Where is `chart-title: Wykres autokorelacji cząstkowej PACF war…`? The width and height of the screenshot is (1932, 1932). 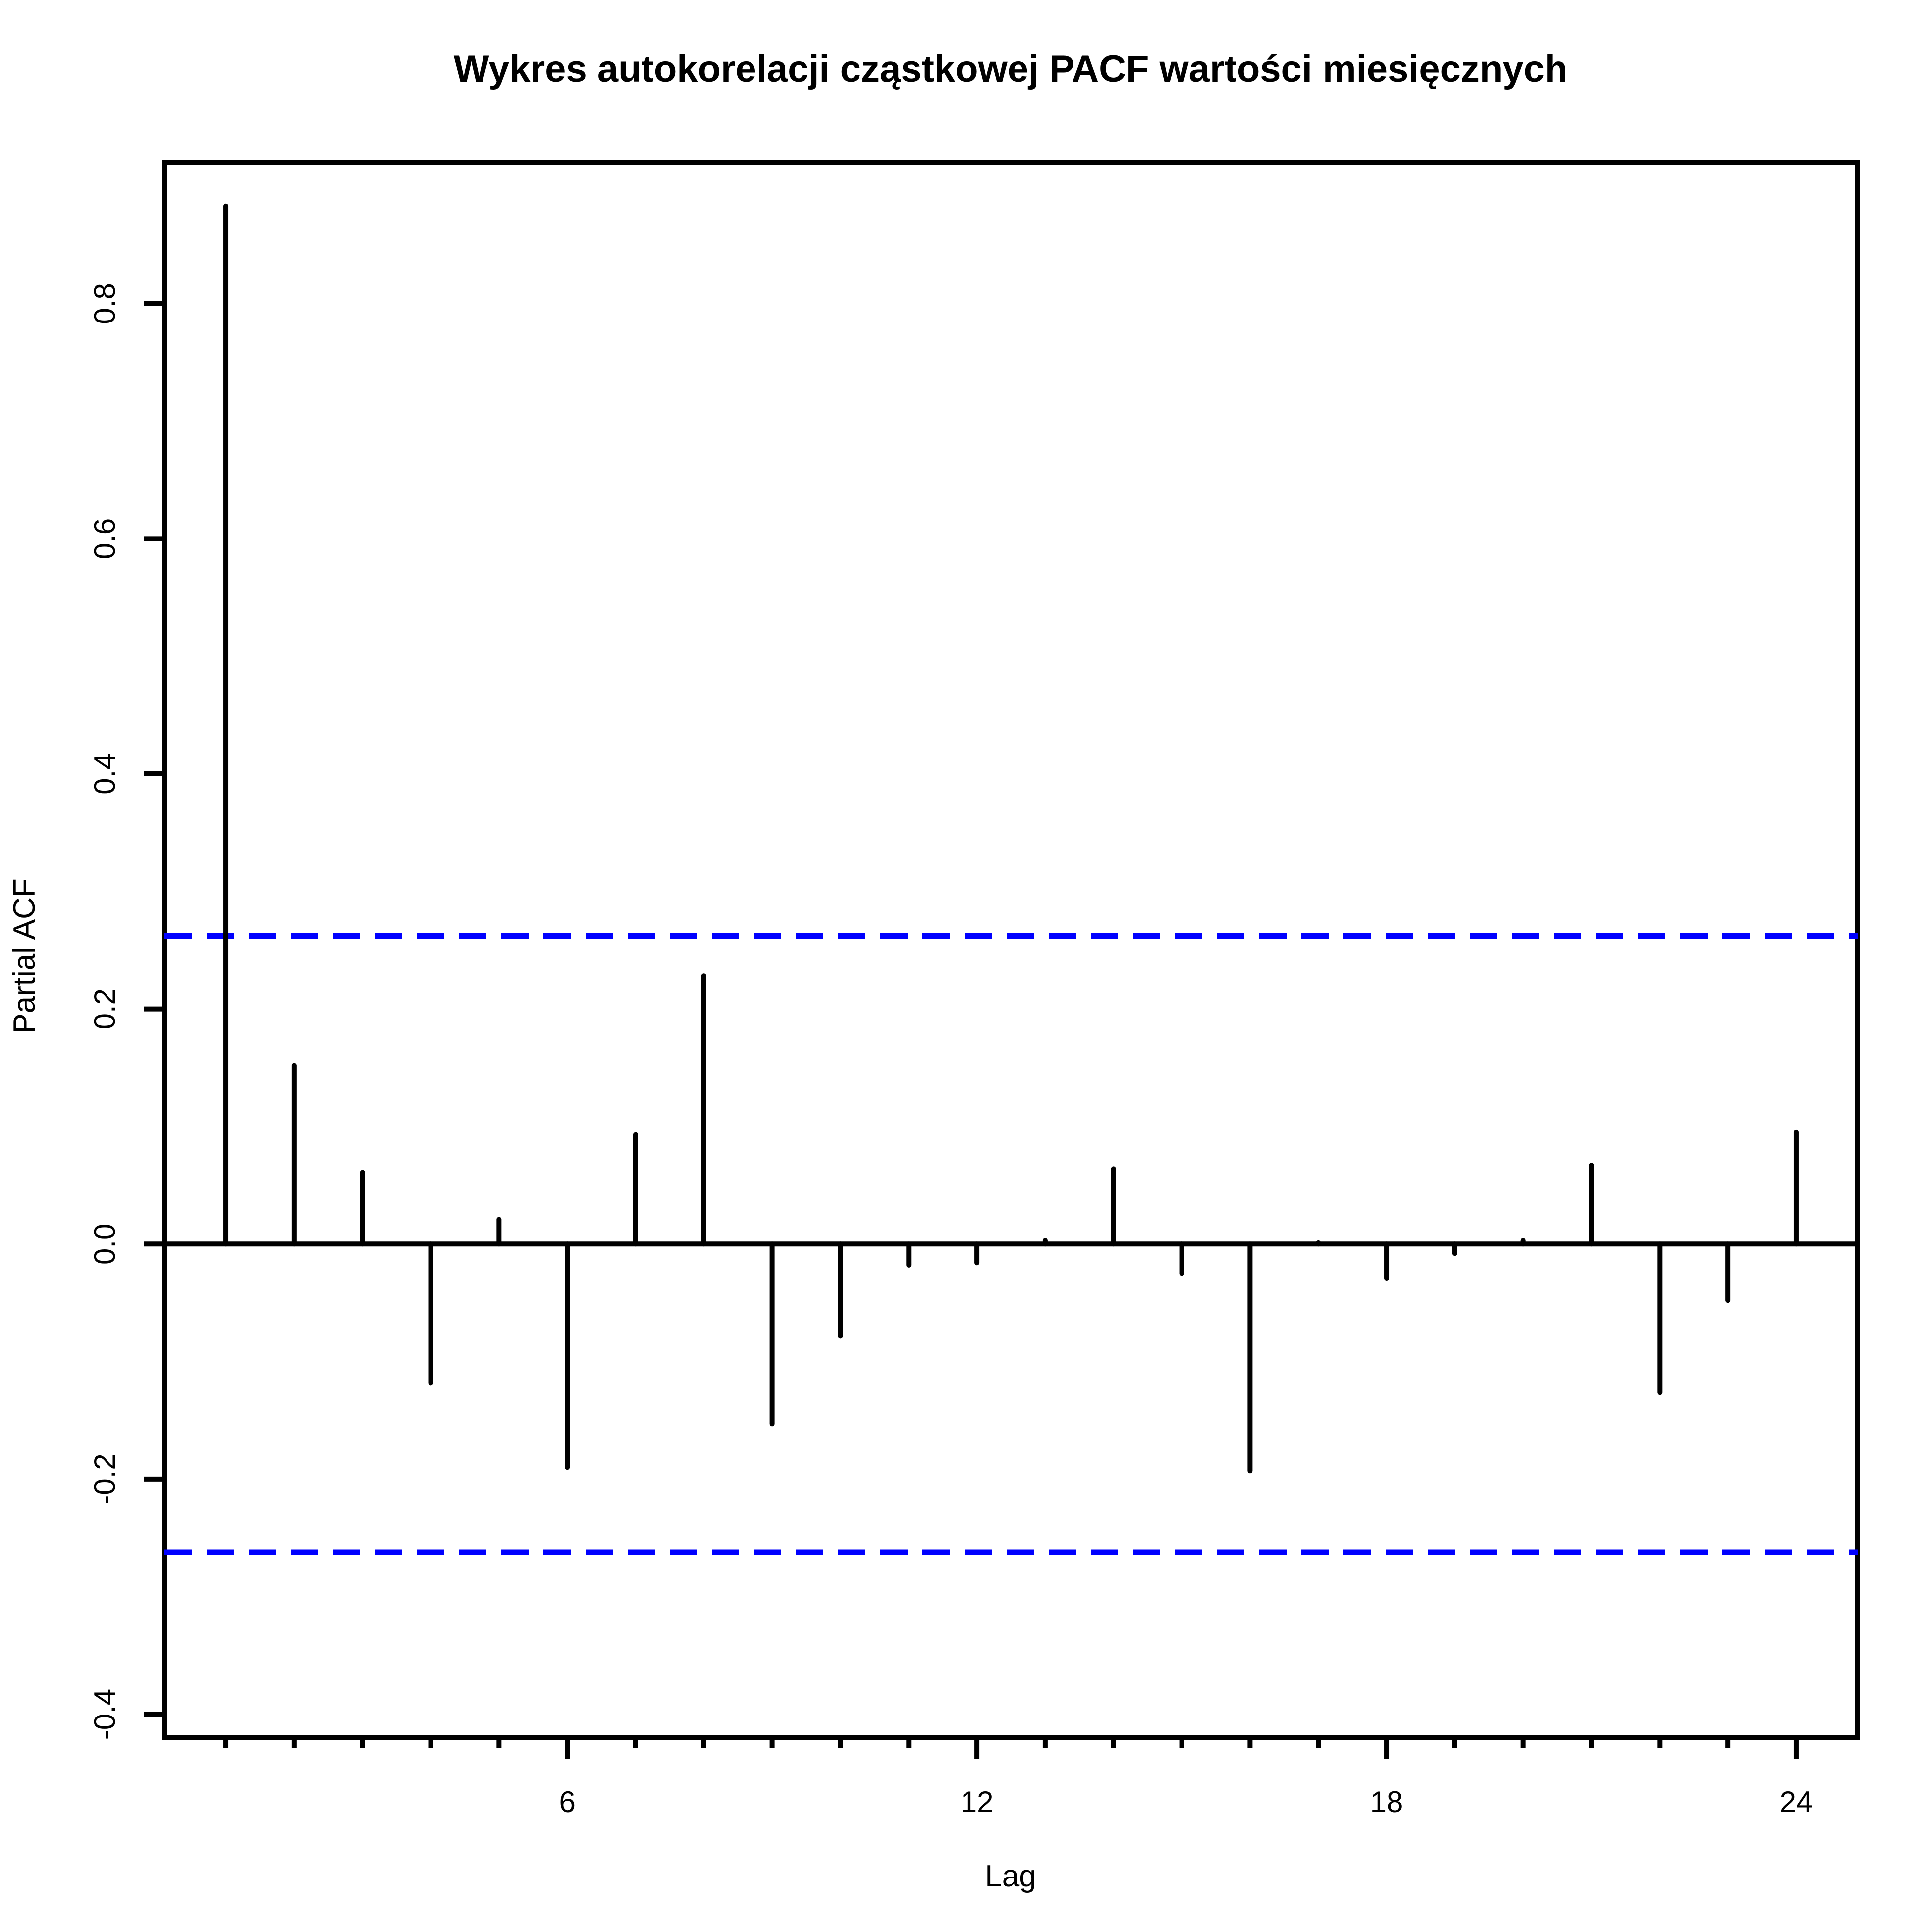
chart-title: Wykres autokorelacji cząstkowej PACF war… is located at coordinates (1011, 69).